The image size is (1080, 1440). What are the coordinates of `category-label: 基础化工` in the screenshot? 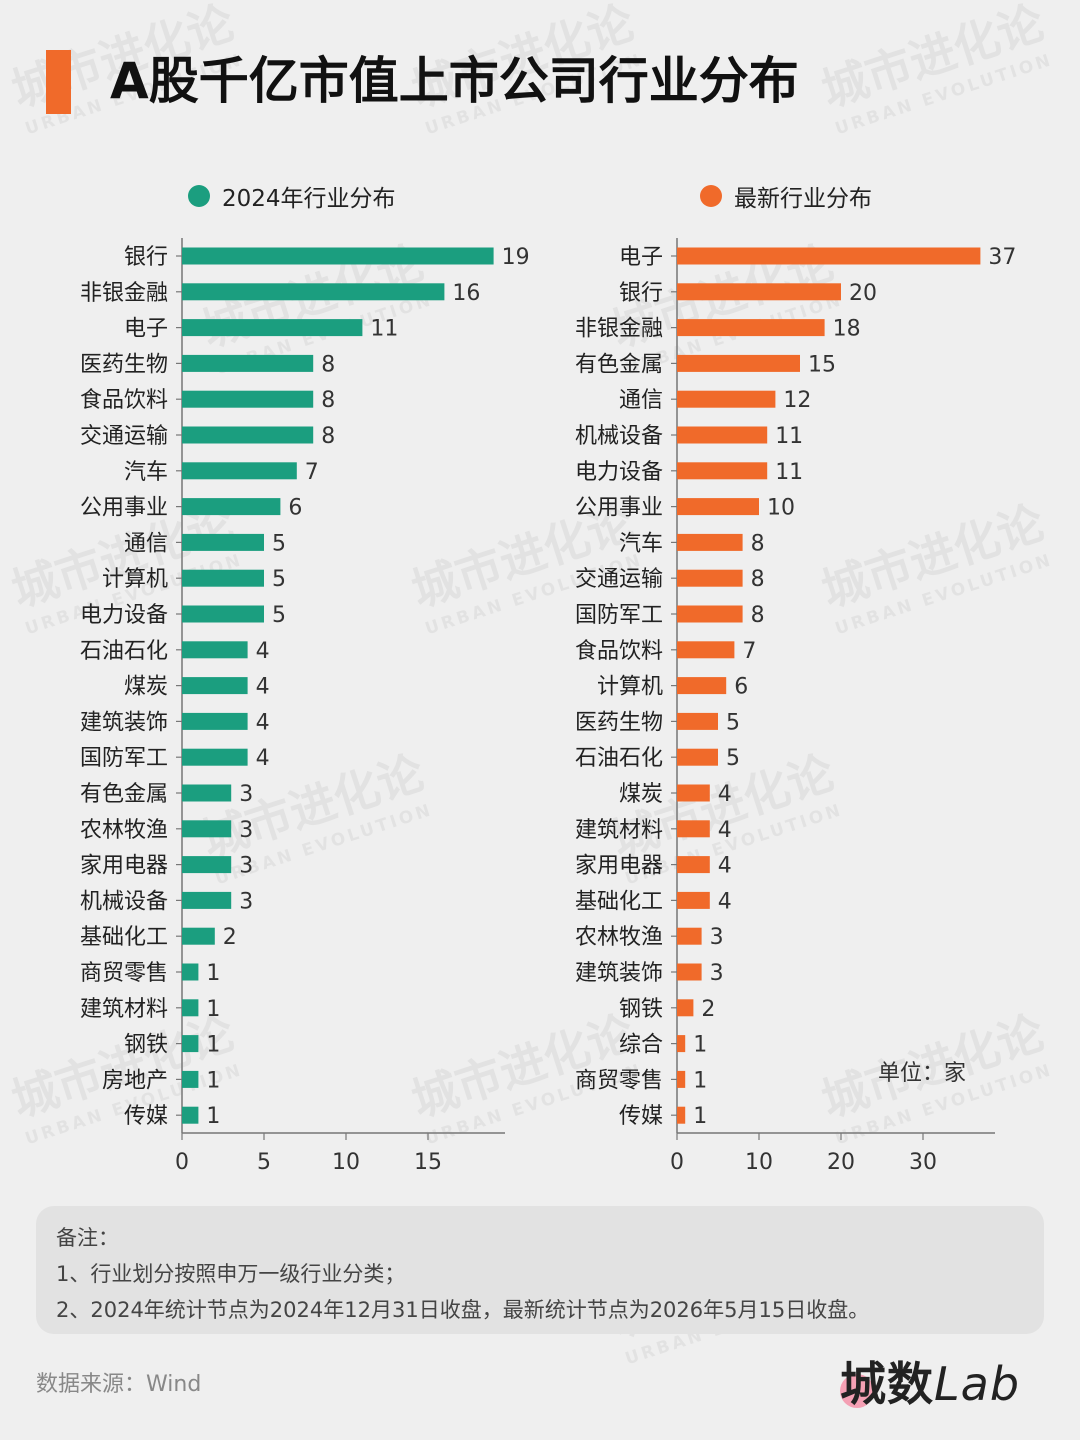 It's located at (124, 937).